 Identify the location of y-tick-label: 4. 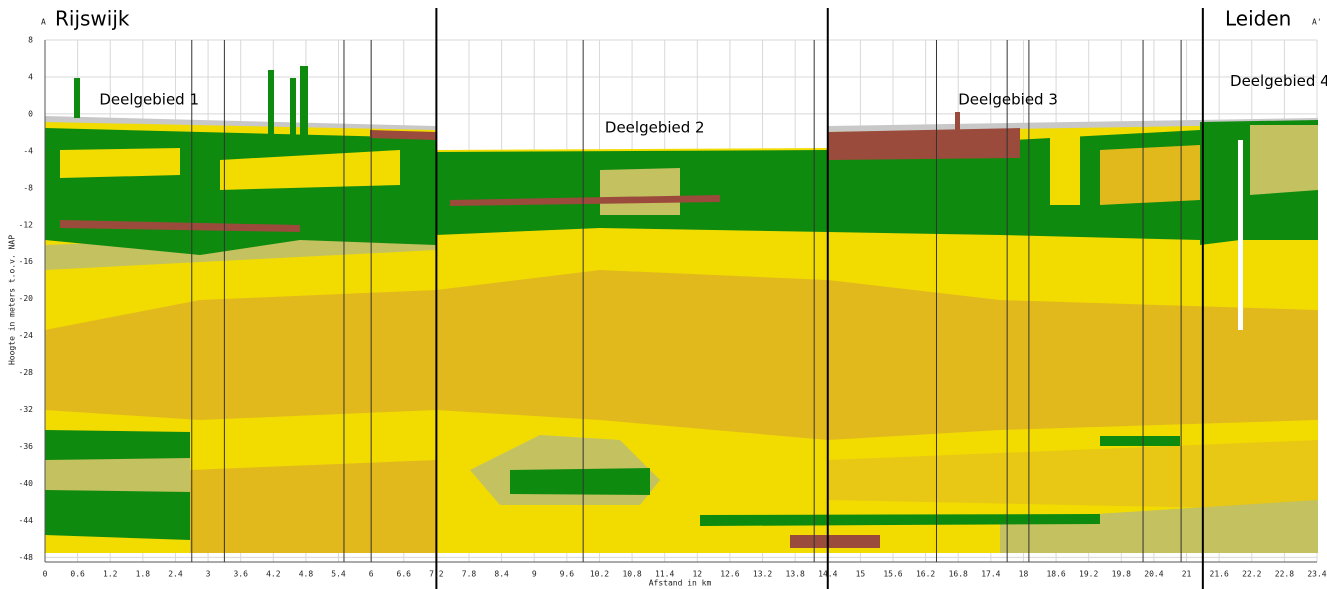
(30, 76).